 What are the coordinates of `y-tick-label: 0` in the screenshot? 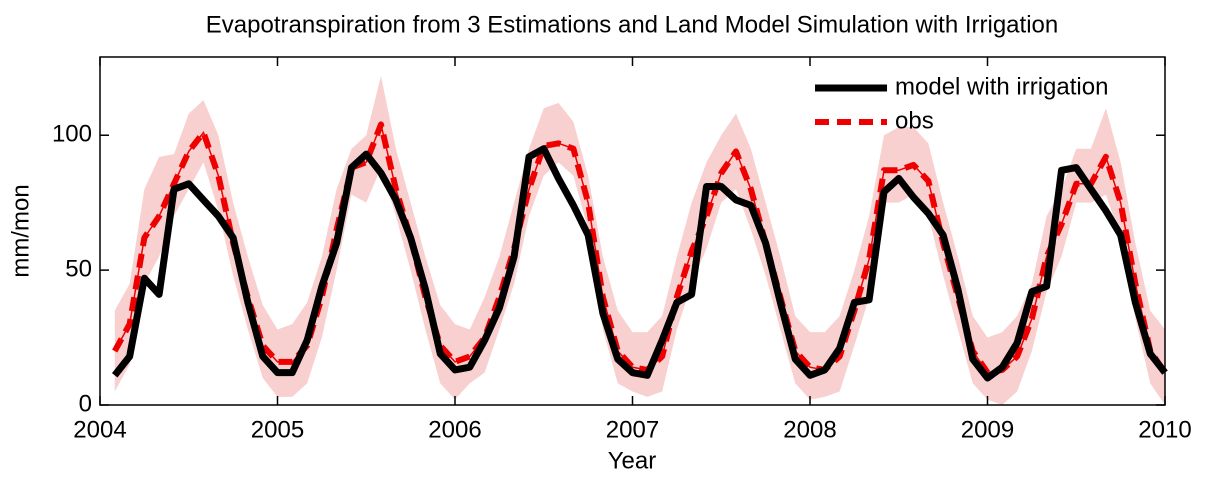 It's located at (85, 403).